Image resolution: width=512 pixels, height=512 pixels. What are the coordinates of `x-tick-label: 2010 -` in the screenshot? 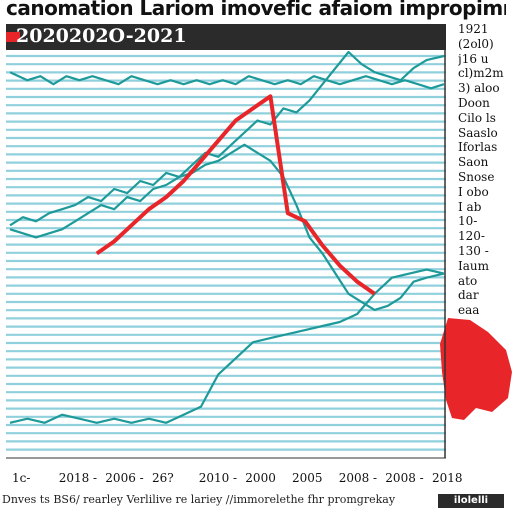 It's located at (218, 478).